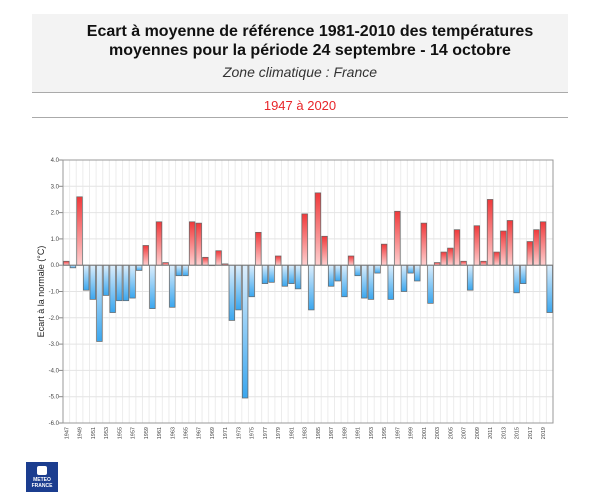 The height and width of the screenshot is (498, 600). I want to click on x-tick-label: 2003, so click(438, 433).